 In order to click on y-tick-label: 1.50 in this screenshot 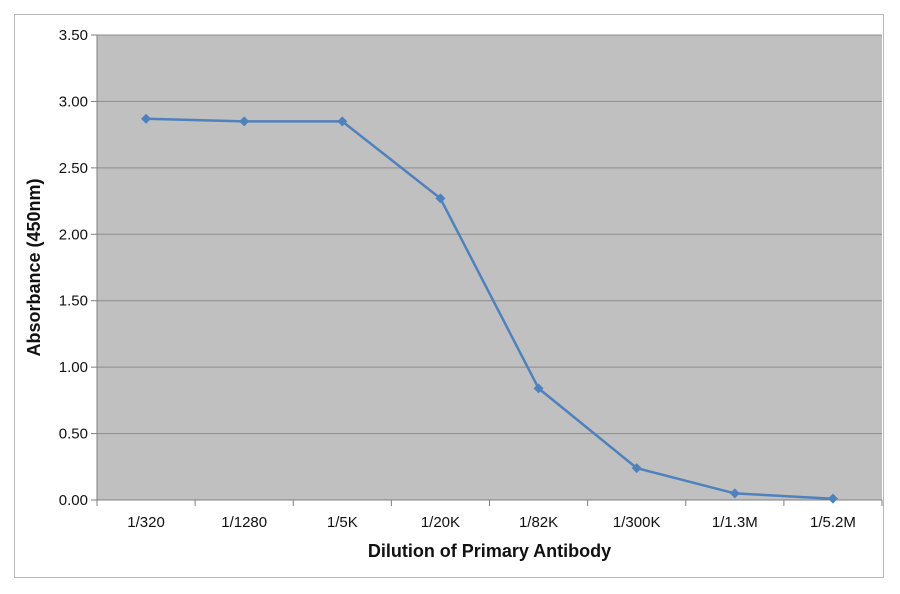, I will do `click(73, 301)`.